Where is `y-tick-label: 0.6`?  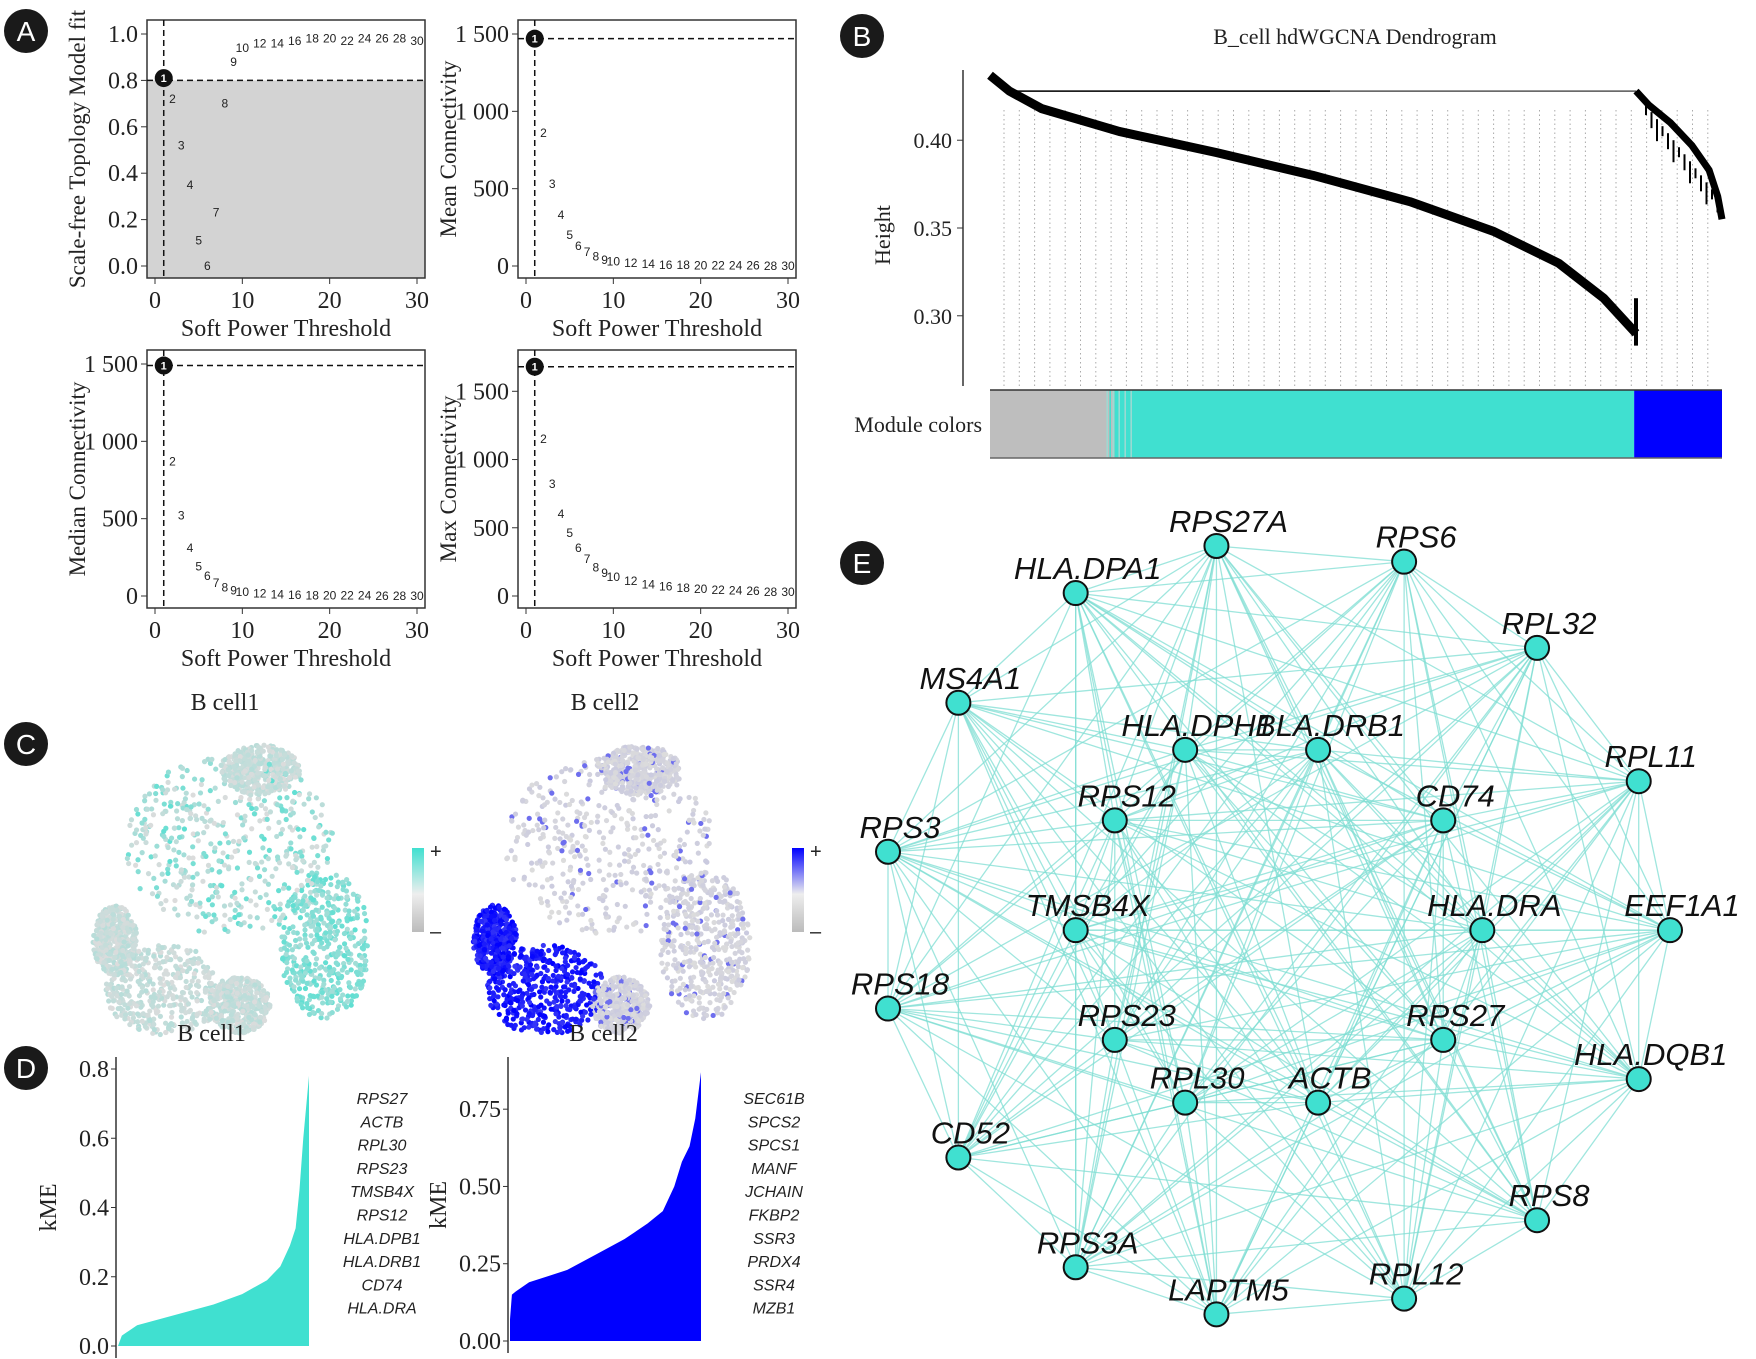
y-tick-label: 0.6 is located at coordinates (123, 128).